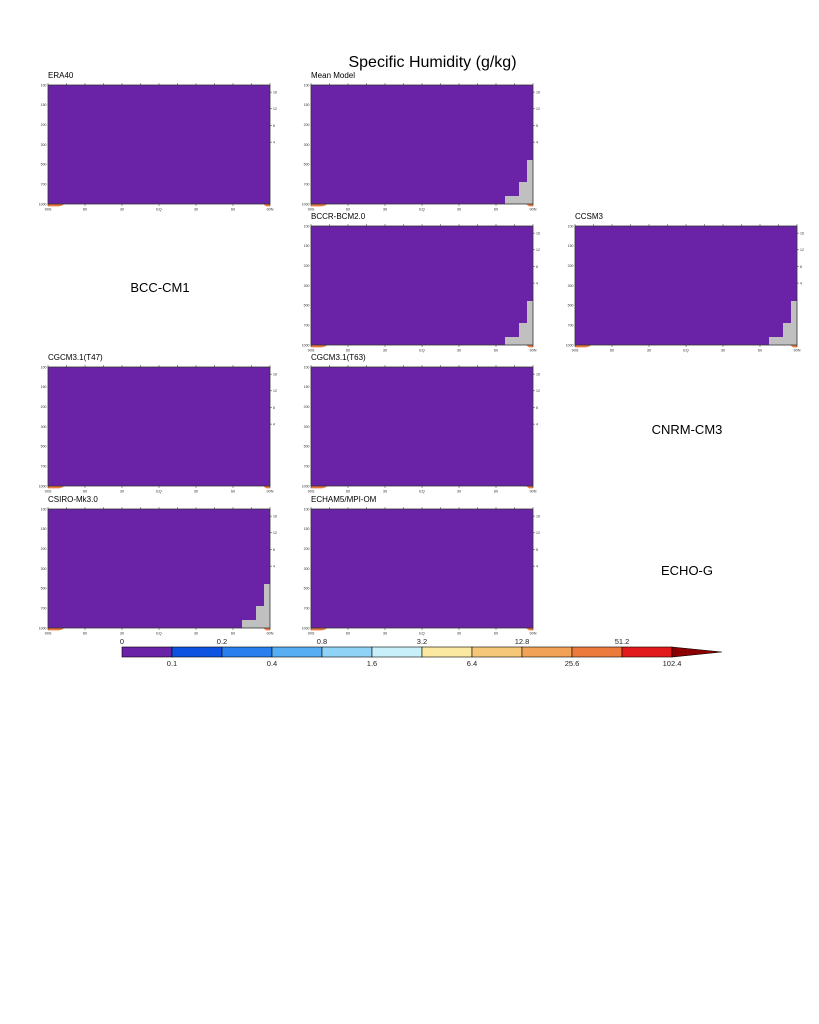 The image size is (819, 1024). What do you see at coordinates (622, 641) in the screenshot?
I see `colorbar-top-label: 51.2` at bounding box center [622, 641].